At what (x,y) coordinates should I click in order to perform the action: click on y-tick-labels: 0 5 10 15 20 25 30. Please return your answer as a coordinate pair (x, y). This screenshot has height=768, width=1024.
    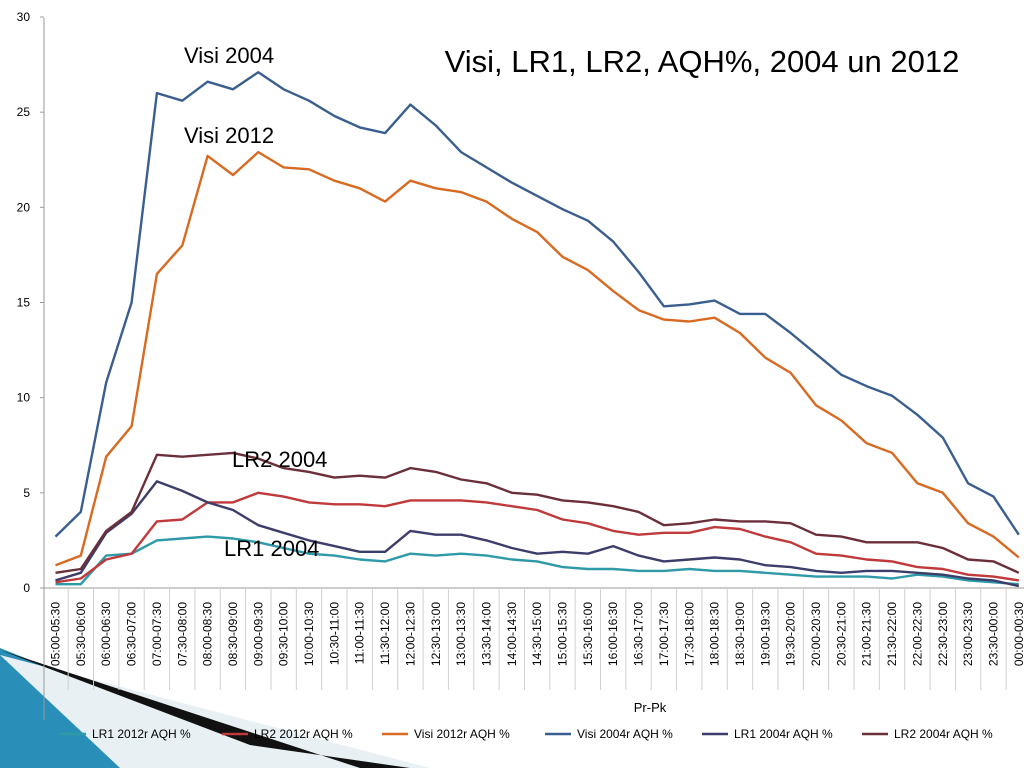
    Looking at the image, I should click on (30, 302).